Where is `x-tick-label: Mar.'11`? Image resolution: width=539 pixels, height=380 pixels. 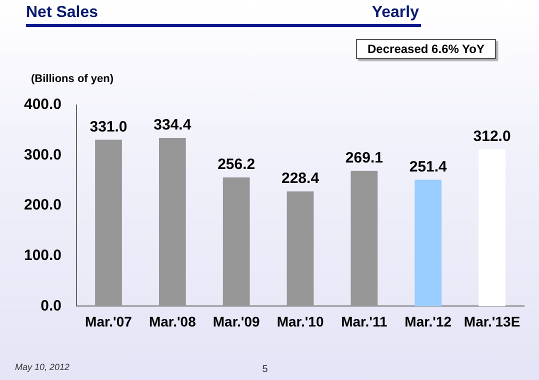 x-tick-label: Mar.'11 is located at coordinates (364, 321).